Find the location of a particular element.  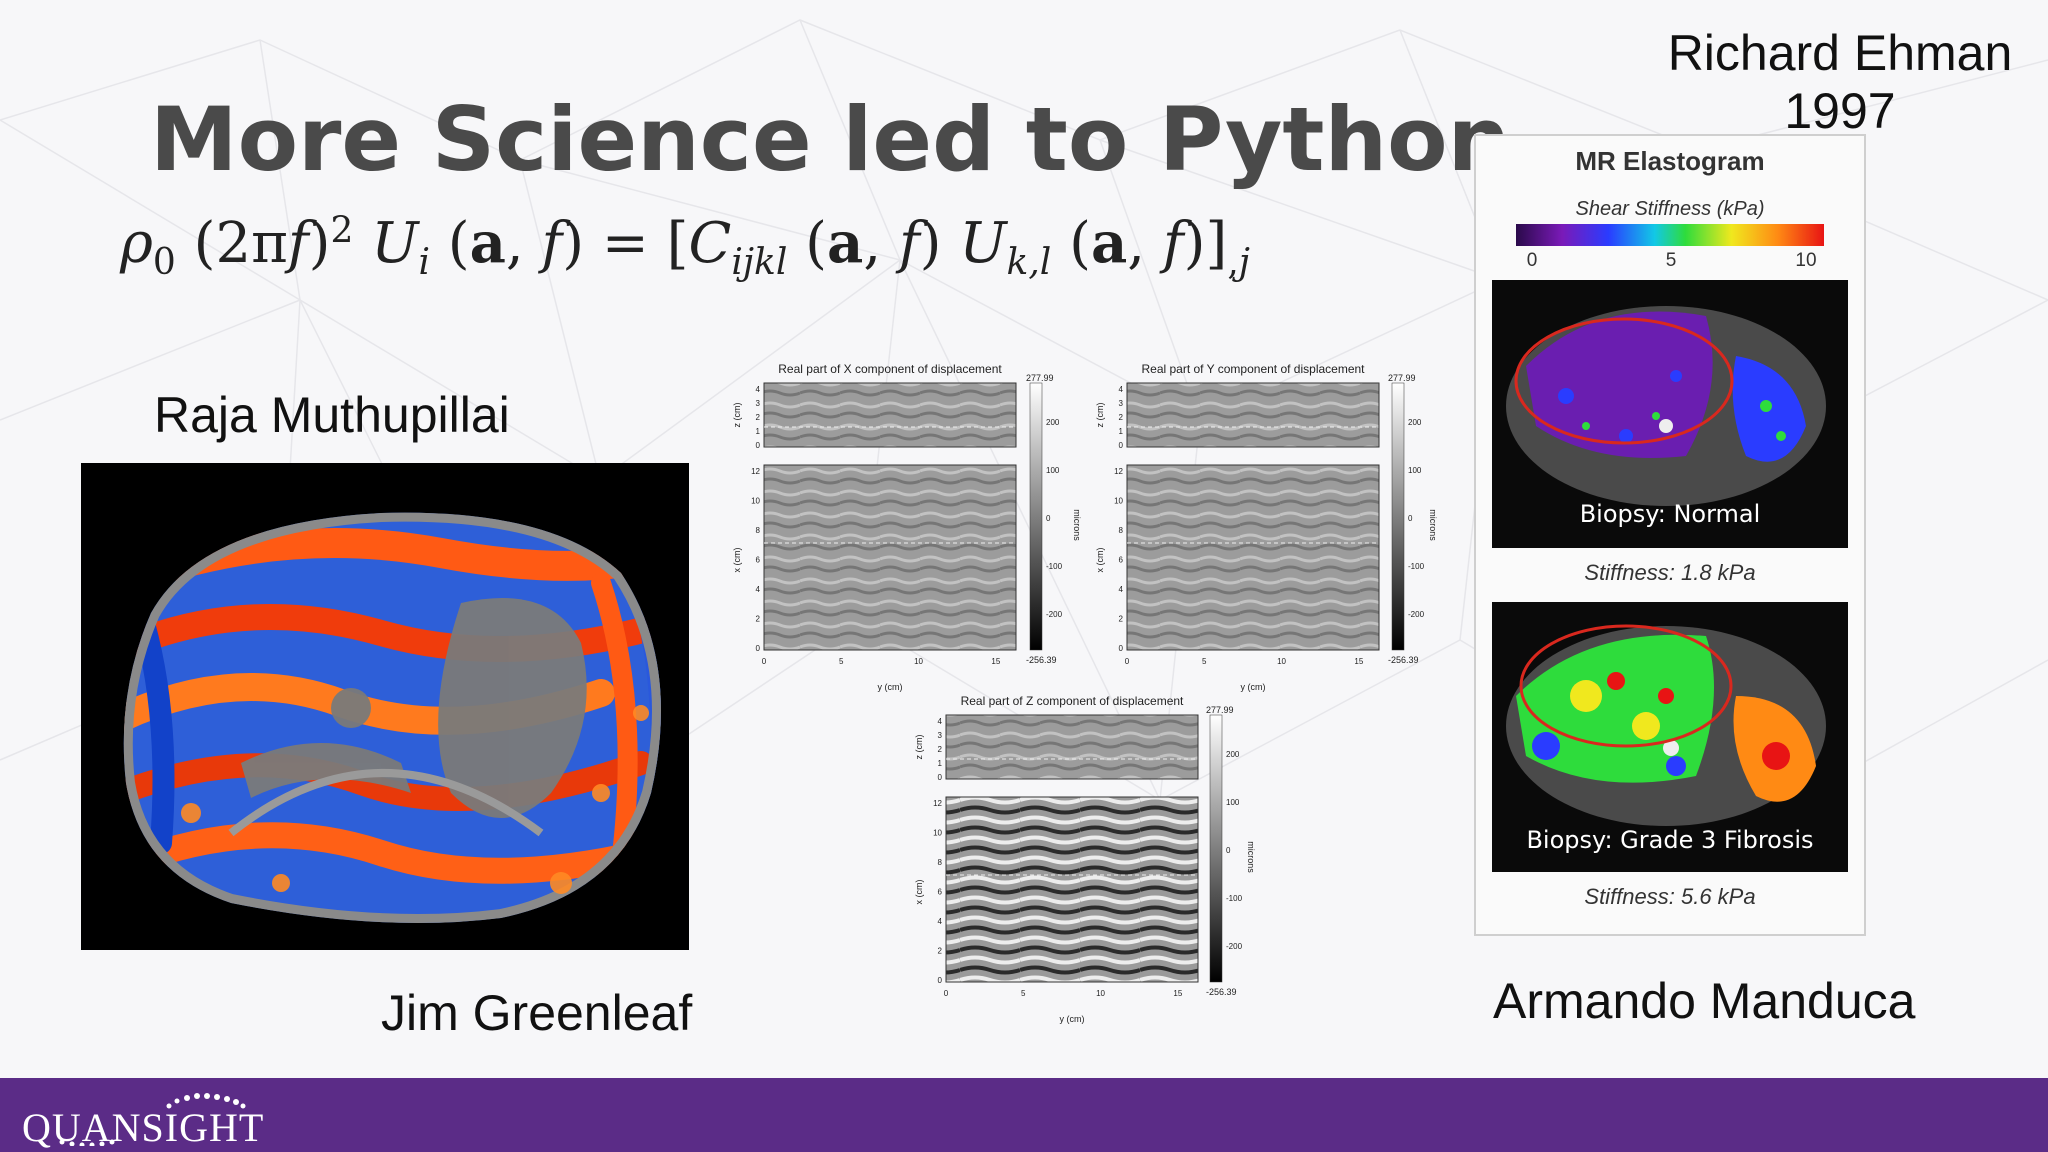

elastogram-fibrosis-panel: Biopsy: Grade 3 Fibrosis is located at coordinates (1670, 737).